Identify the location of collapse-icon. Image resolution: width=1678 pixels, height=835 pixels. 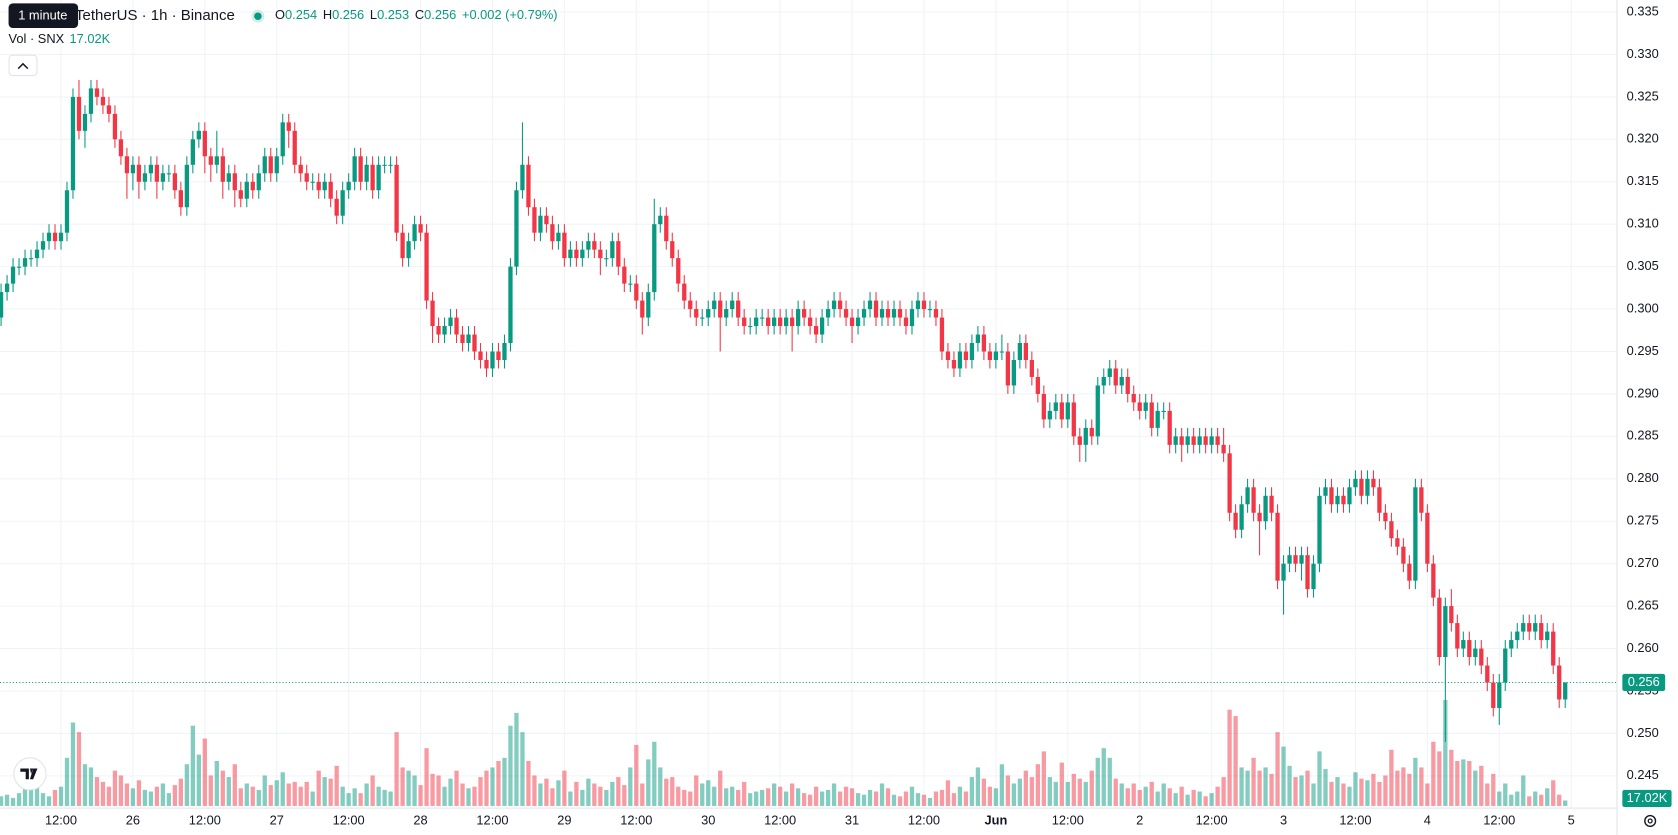
(23, 66).